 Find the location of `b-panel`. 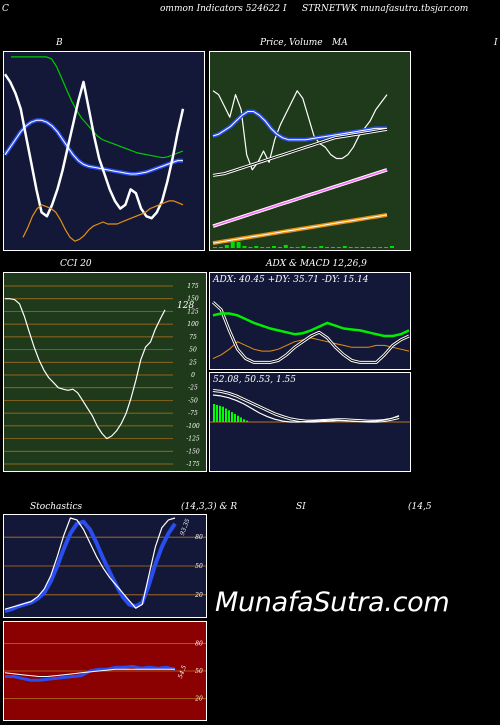

b-panel is located at coordinates (104, 151).